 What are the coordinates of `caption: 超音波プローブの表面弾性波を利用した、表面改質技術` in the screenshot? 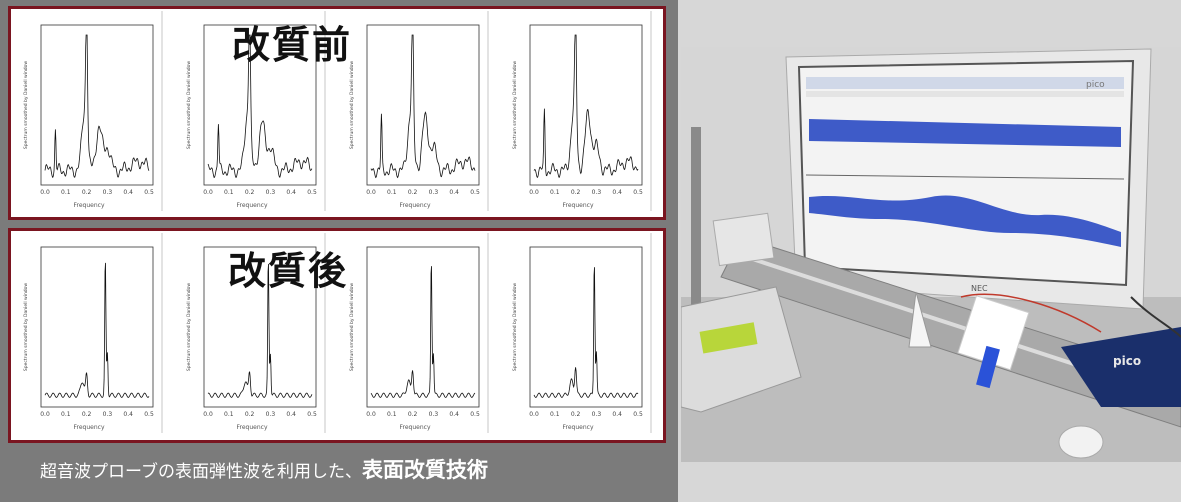 It's located at (264, 469).